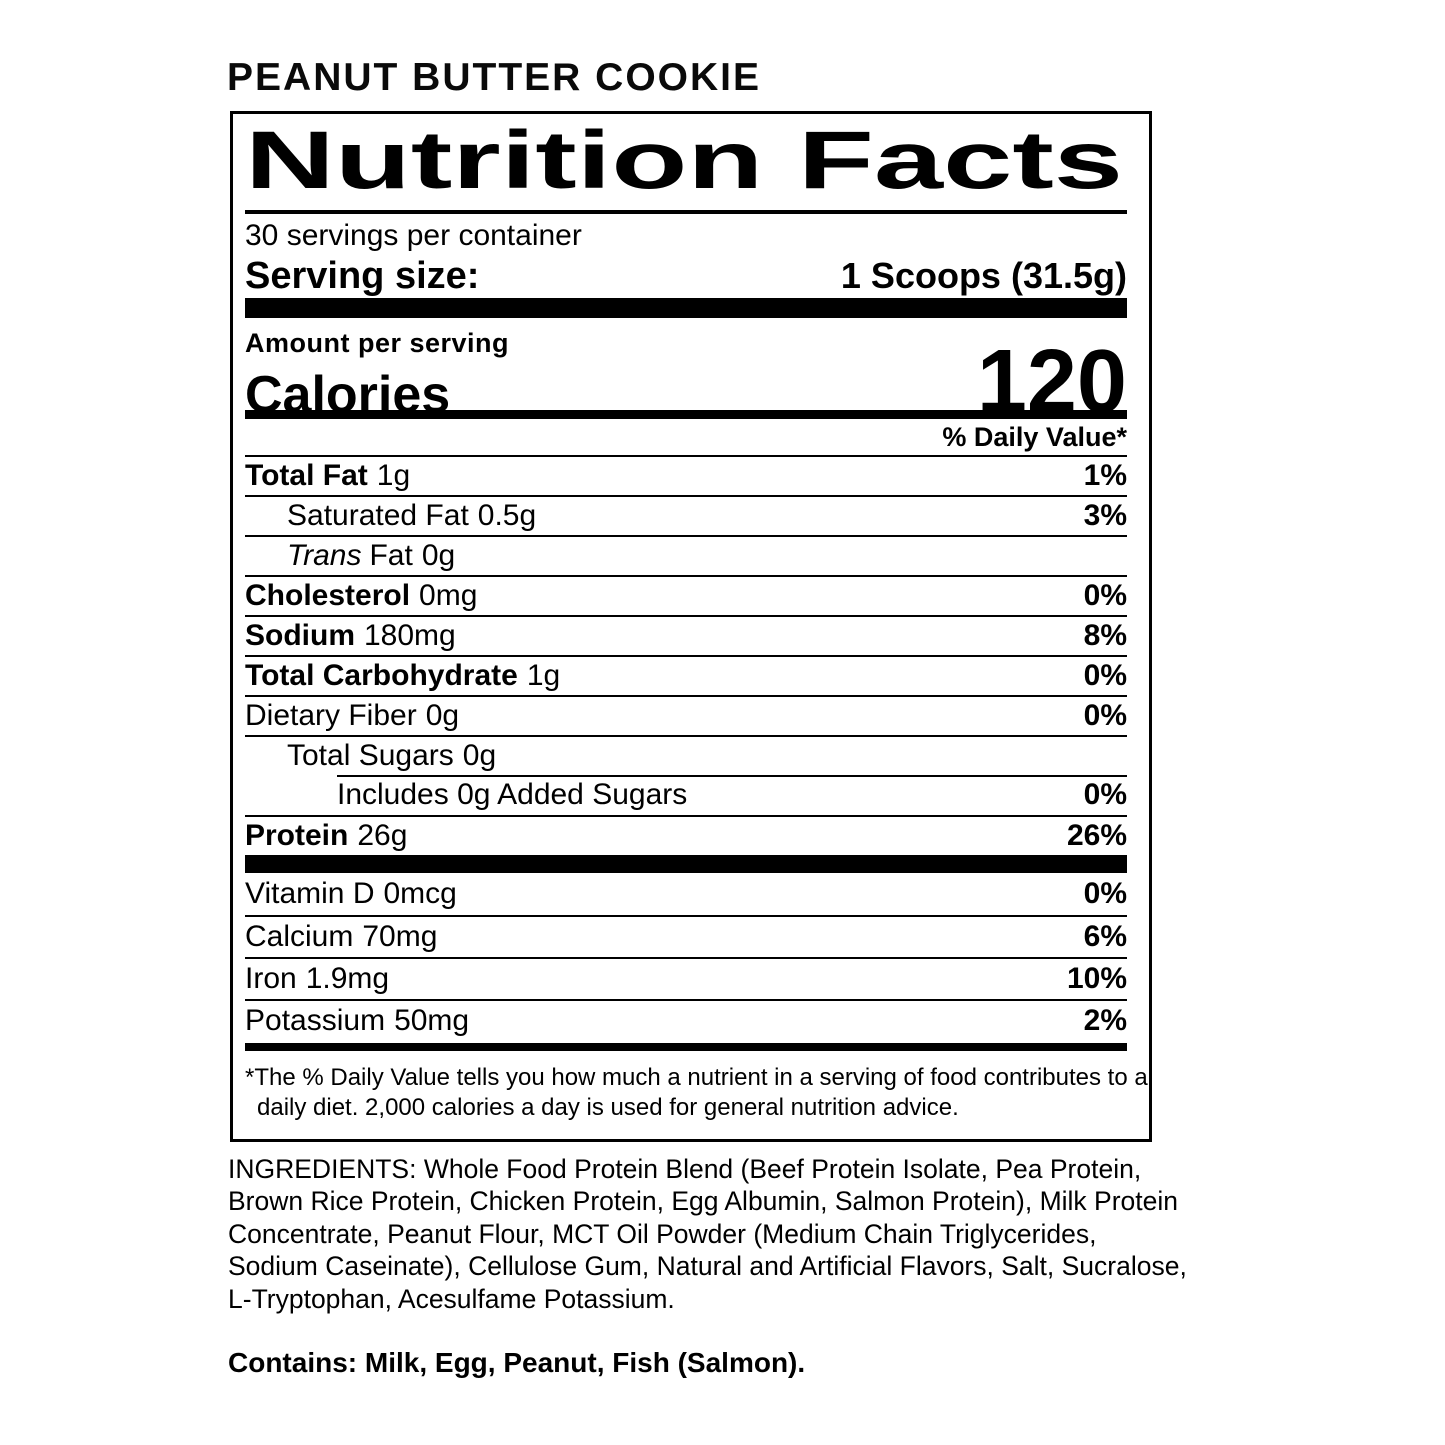  What do you see at coordinates (1105, 936) in the screenshot?
I see `nutrient-daily-value: 6%` at bounding box center [1105, 936].